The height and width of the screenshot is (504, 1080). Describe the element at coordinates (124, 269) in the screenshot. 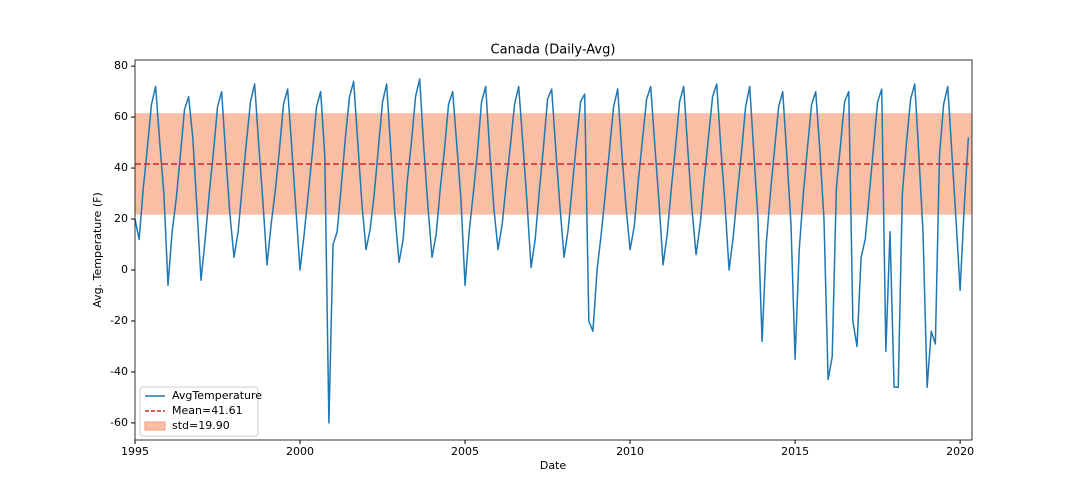

I see `y-tick-label: 0` at that location.